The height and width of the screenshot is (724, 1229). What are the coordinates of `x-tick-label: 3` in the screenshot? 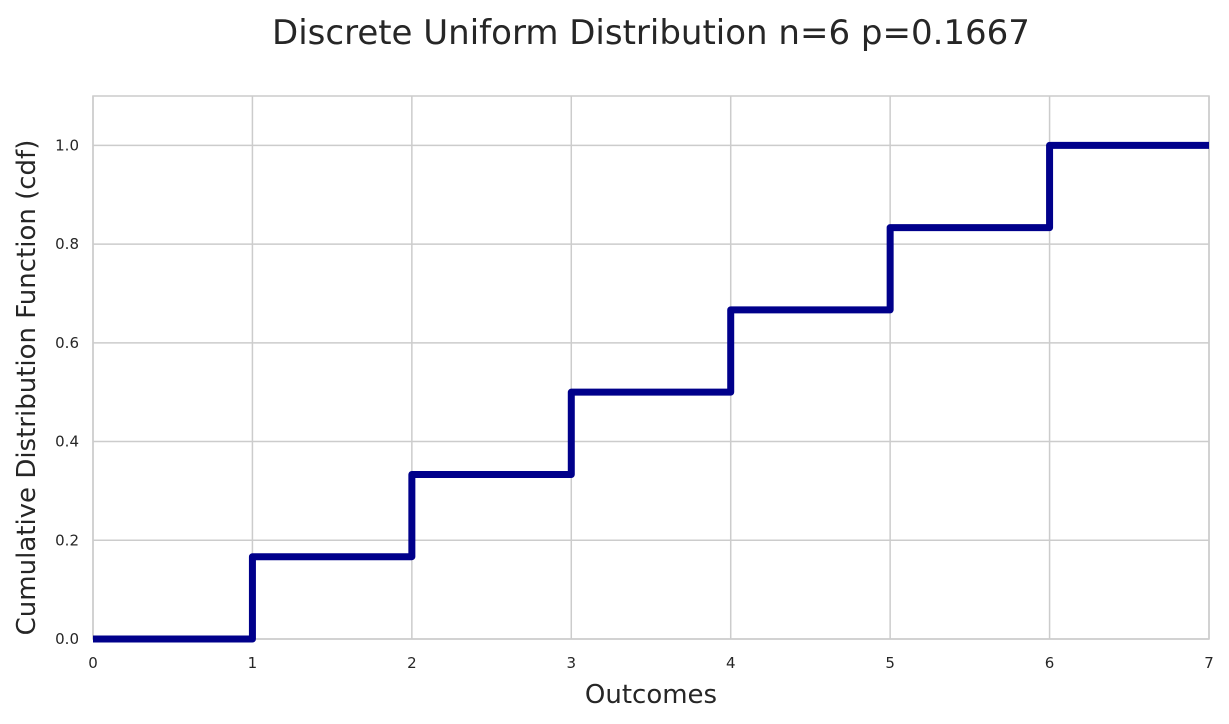 It's located at (572, 663).